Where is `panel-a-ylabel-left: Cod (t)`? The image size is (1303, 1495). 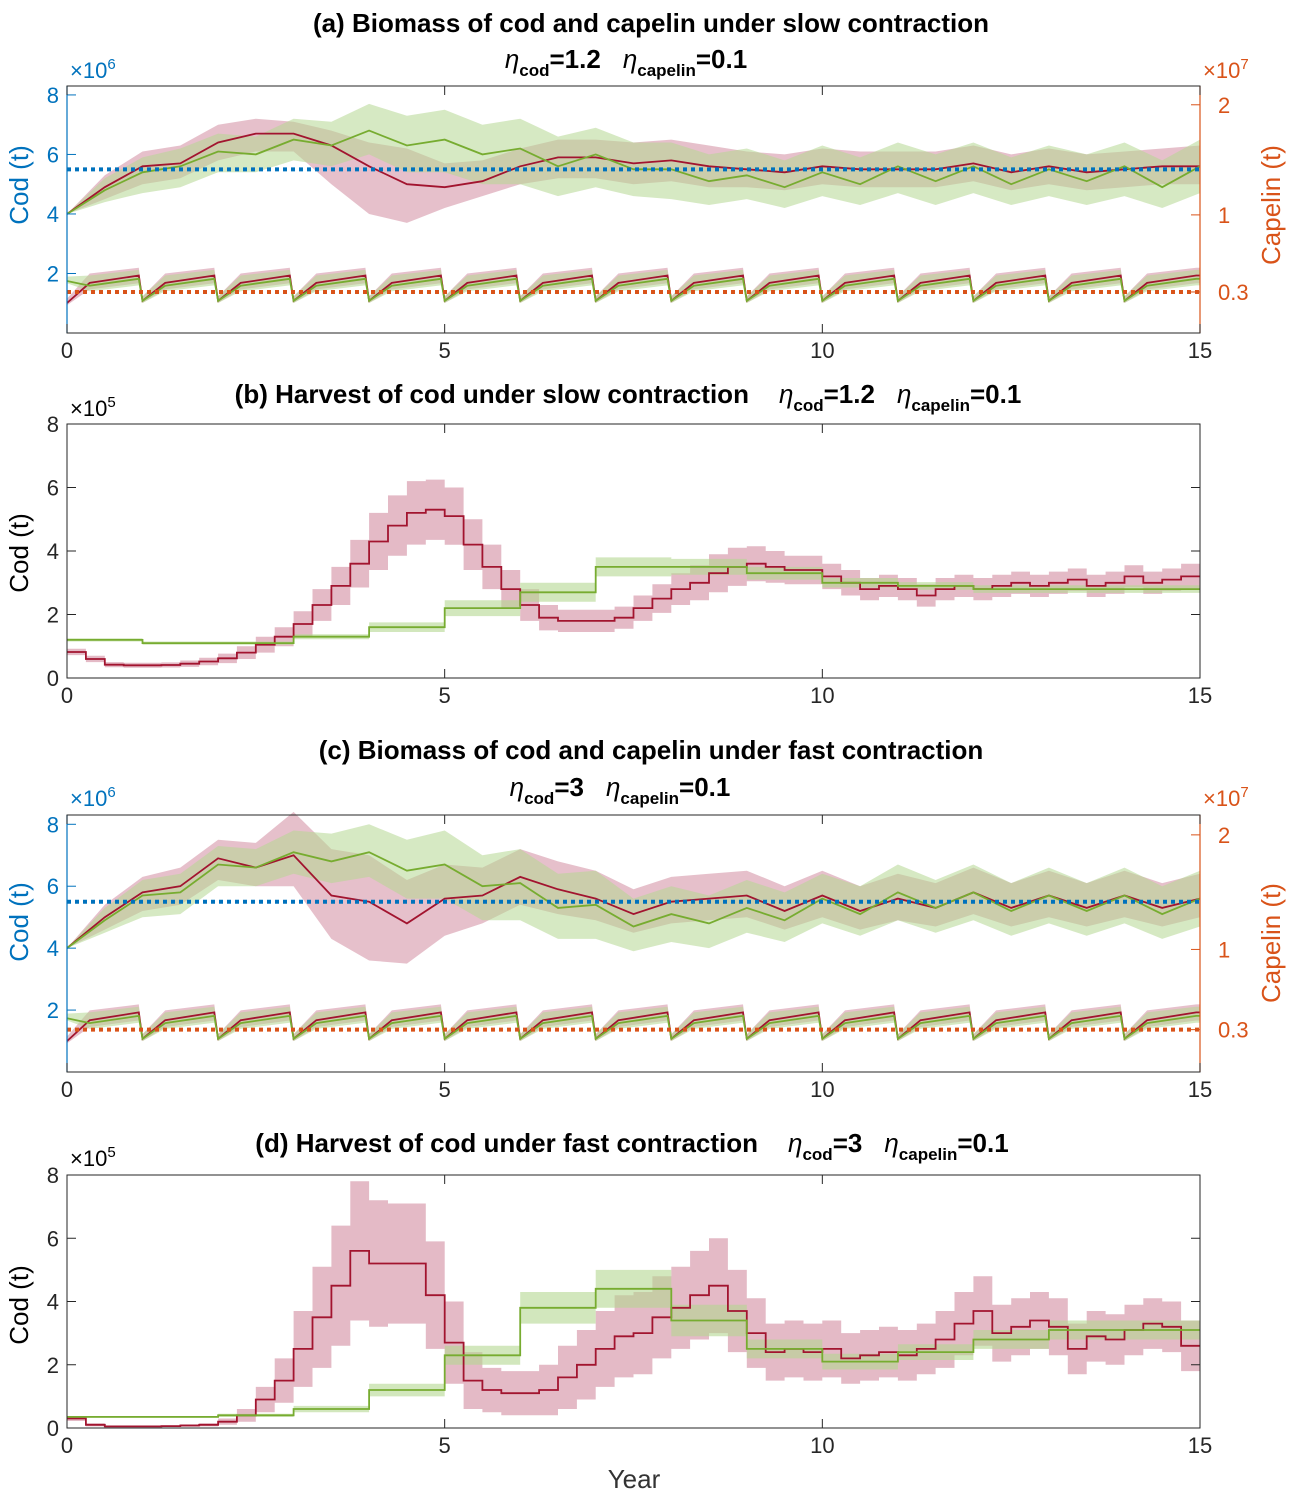
panel-a-ylabel-left: Cod (t) is located at coordinates (19, 184).